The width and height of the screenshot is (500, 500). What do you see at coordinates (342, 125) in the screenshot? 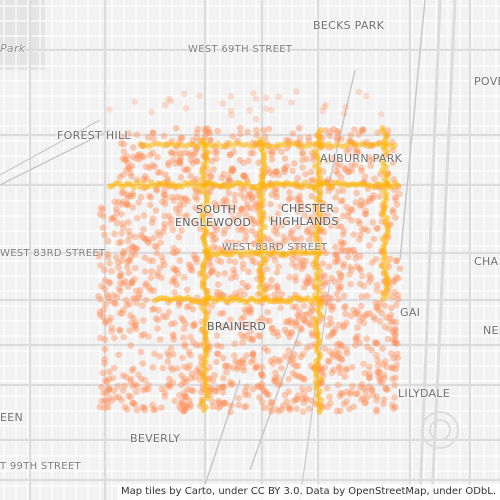
I see `rail-line` at bounding box center [342, 125].